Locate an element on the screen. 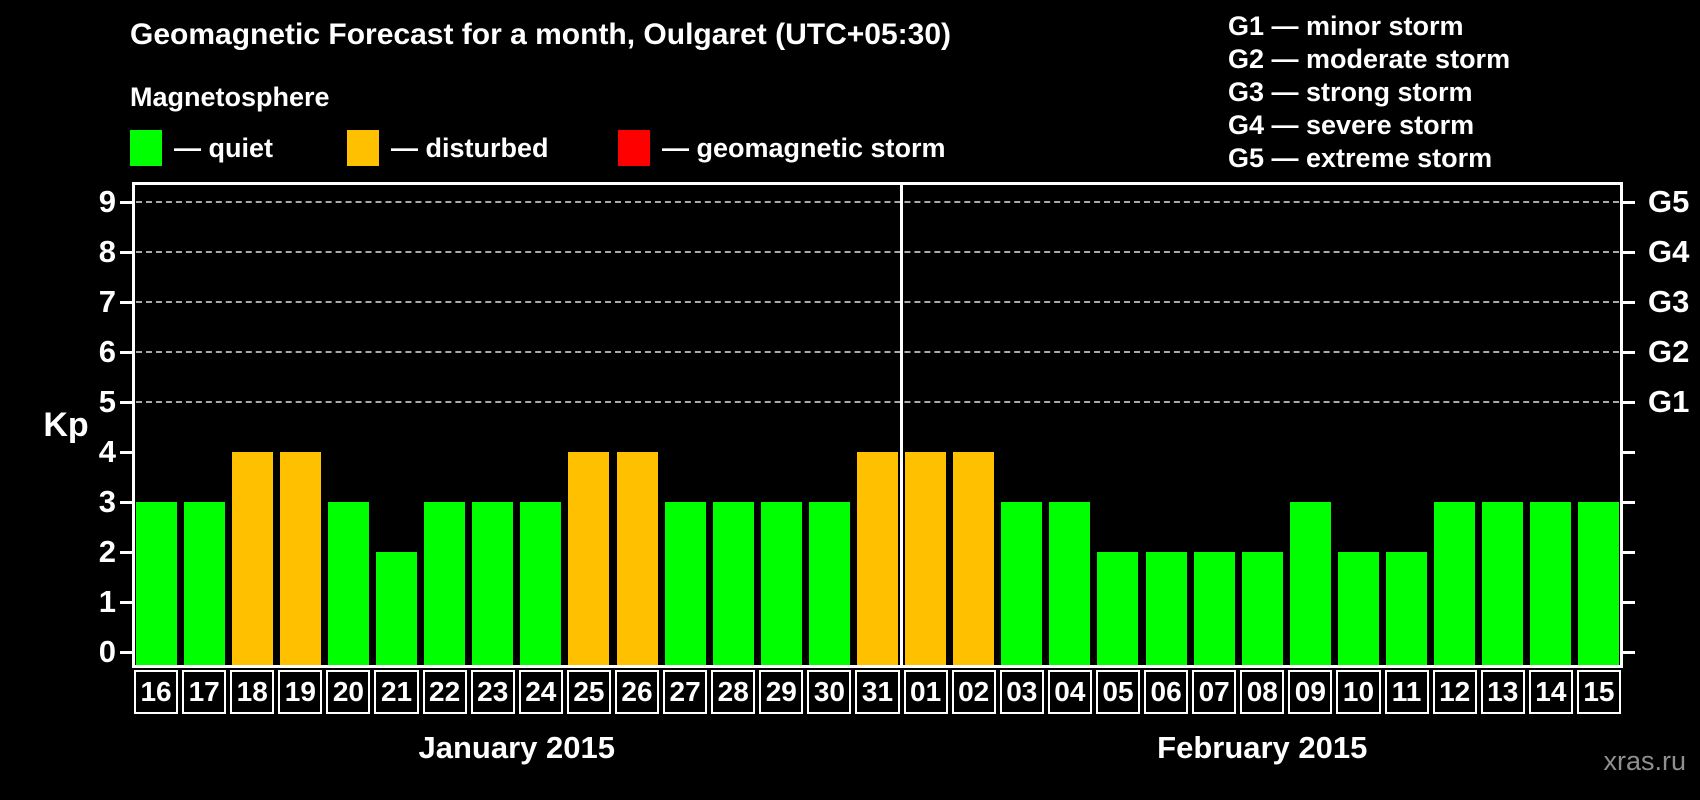 This screenshot has width=1700, height=800. date-cell: 16 is located at coordinates (156, 692).